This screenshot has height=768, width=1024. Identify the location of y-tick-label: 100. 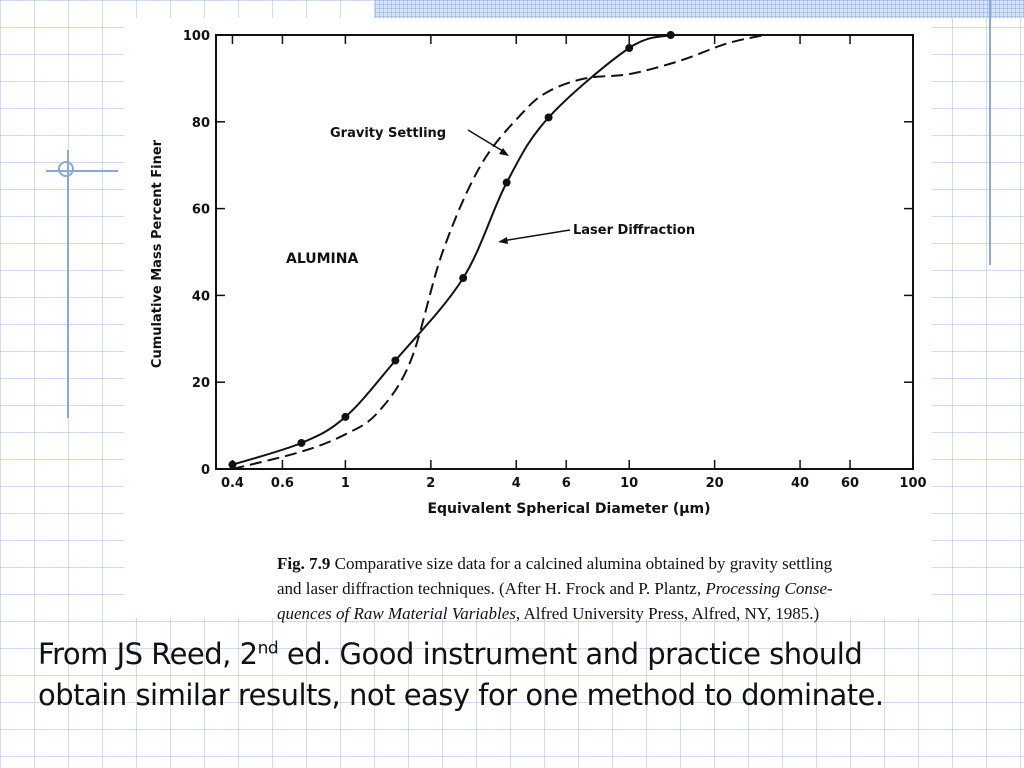
(196, 36).